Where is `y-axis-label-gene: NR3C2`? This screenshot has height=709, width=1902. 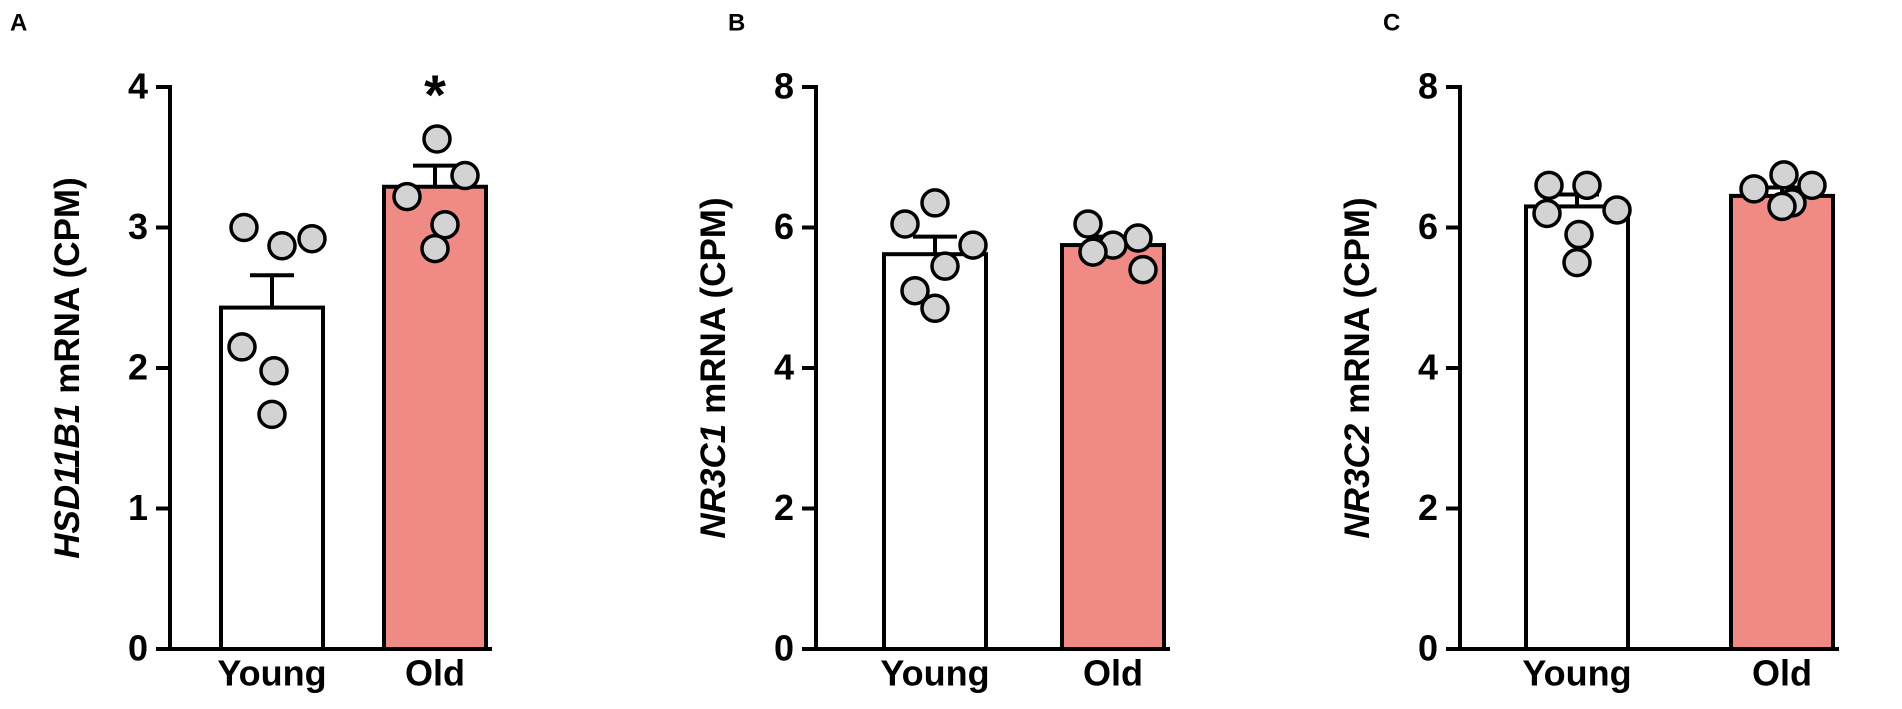
y-axis-label-gene: NR3C2 is located at coordinates (1357, 480).